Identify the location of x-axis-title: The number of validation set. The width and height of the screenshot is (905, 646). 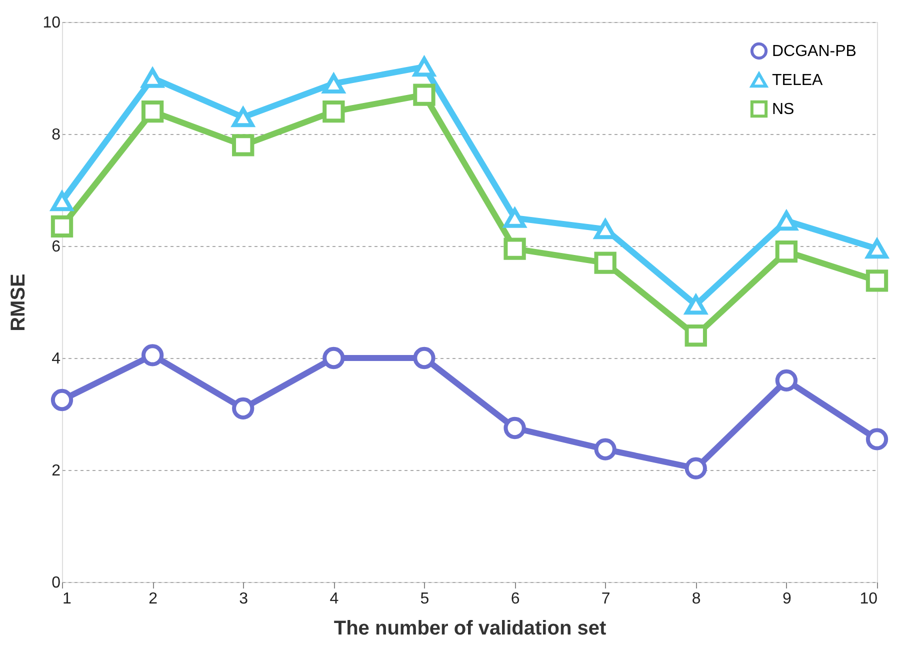
(470, 629).